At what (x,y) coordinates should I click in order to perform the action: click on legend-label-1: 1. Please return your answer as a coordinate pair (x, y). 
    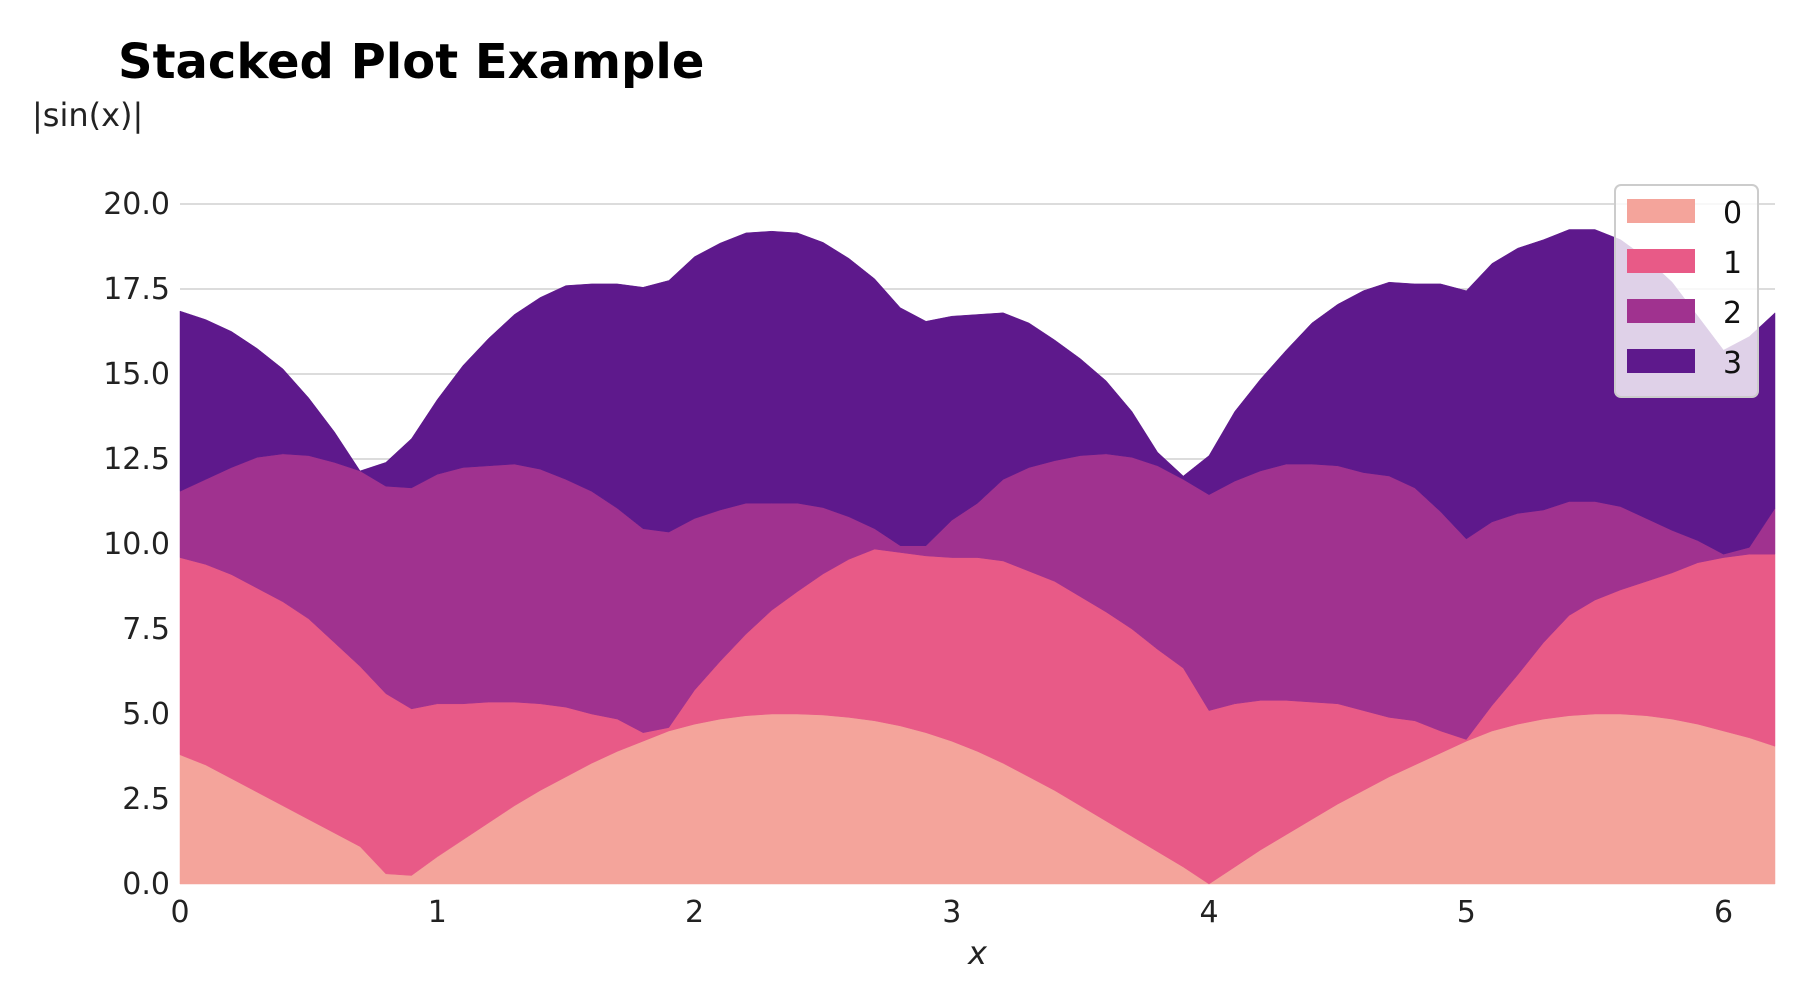
    Looking at the image, I should click on (1732, 263).